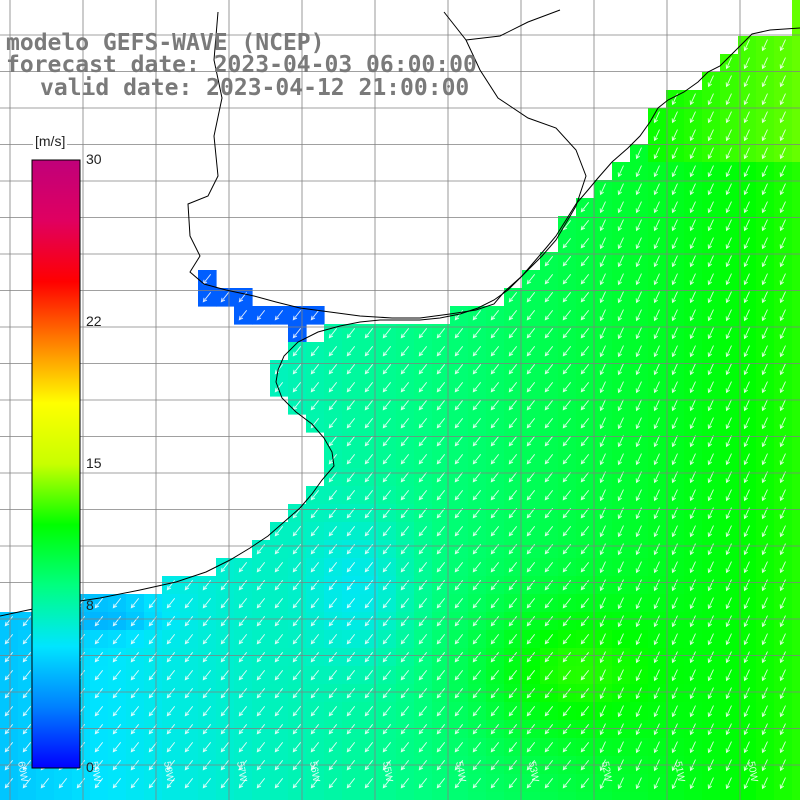 This screenshot has height=800, width=800. Describe the element at coordinates (606, 772) in the screenshot. I see `longitude-label: 52W` at that location.